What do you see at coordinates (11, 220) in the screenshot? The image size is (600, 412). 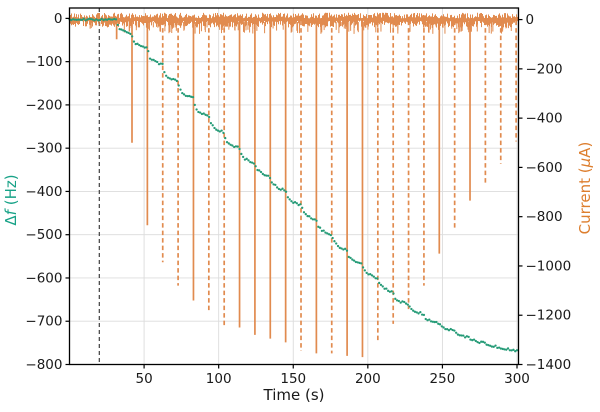 I see `y-left-label-delta: Δ` at bounding box center [11, 220].